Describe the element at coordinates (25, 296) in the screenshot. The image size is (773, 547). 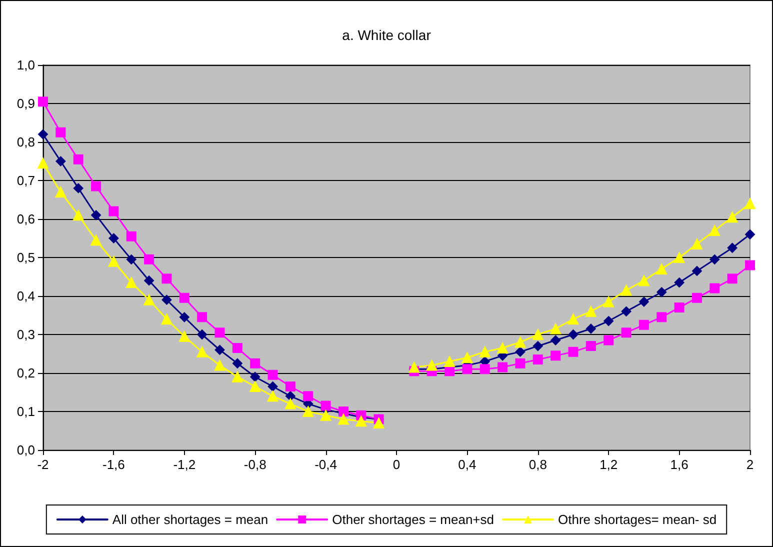
I see `y-tick-label: 0,4` at that location.